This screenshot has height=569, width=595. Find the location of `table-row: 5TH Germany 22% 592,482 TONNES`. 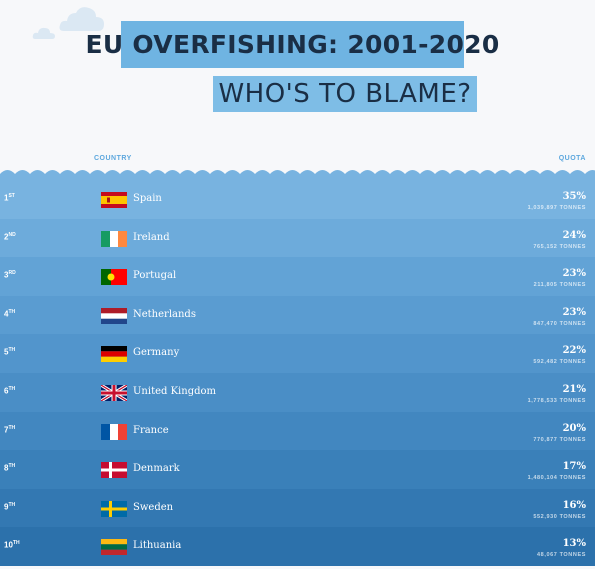

table-row: 5TH Germany 22% 592,482 TONNES is located at coordinates (297, 353).